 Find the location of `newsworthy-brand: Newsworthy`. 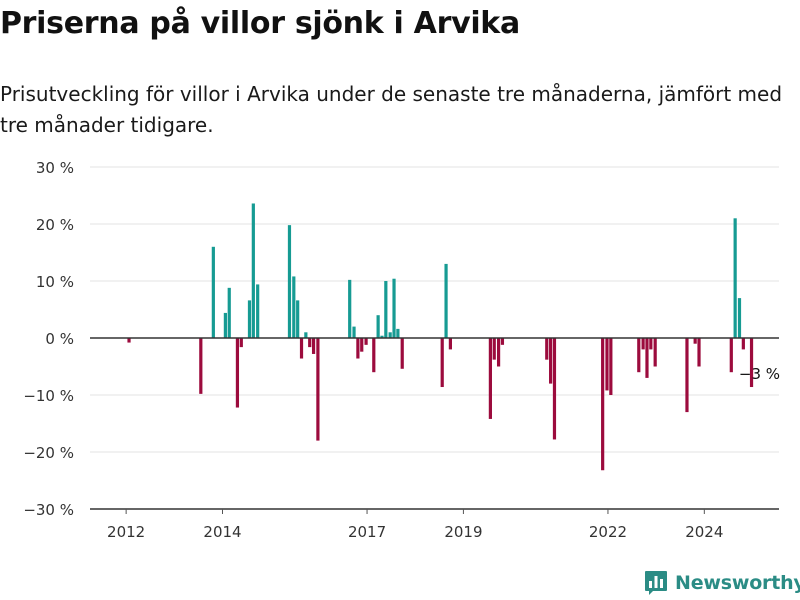

newsworthy-brand: Newsworthy is located at coordinates (722, 583).